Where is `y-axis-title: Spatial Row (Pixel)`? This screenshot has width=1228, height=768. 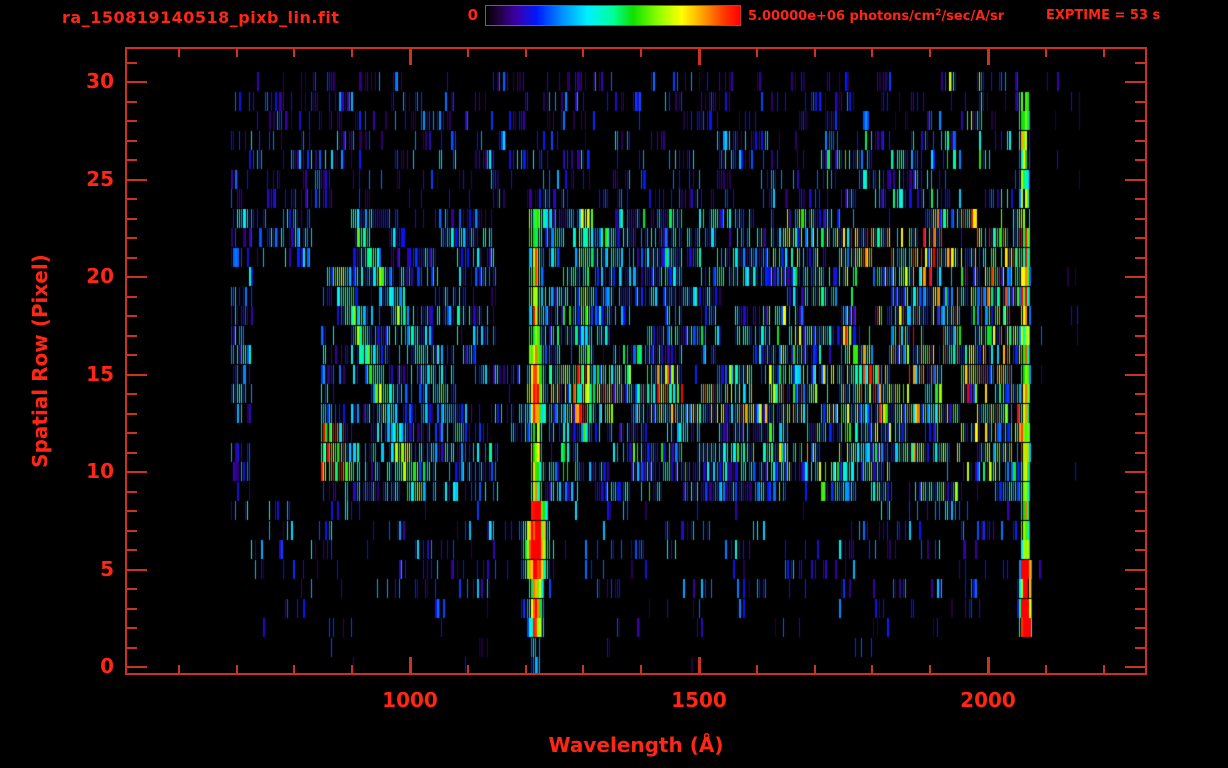
y-axis-title: Spatial Row (Pixel) is located at coordinates (40, 361).